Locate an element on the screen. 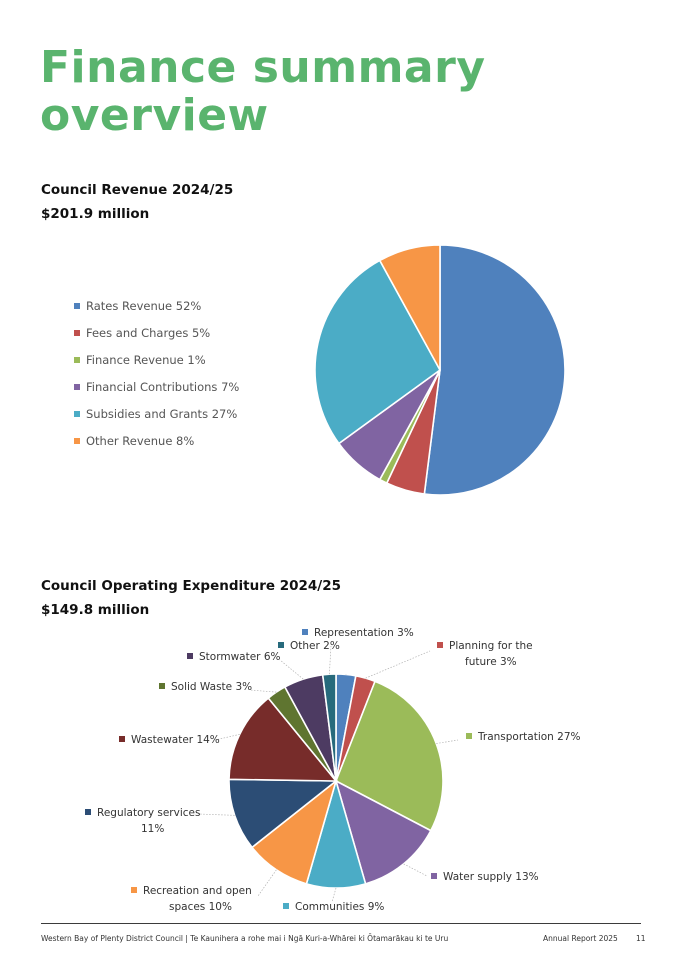  legend-item: Fees and Charges 5% is located at coordinates (156, 332).